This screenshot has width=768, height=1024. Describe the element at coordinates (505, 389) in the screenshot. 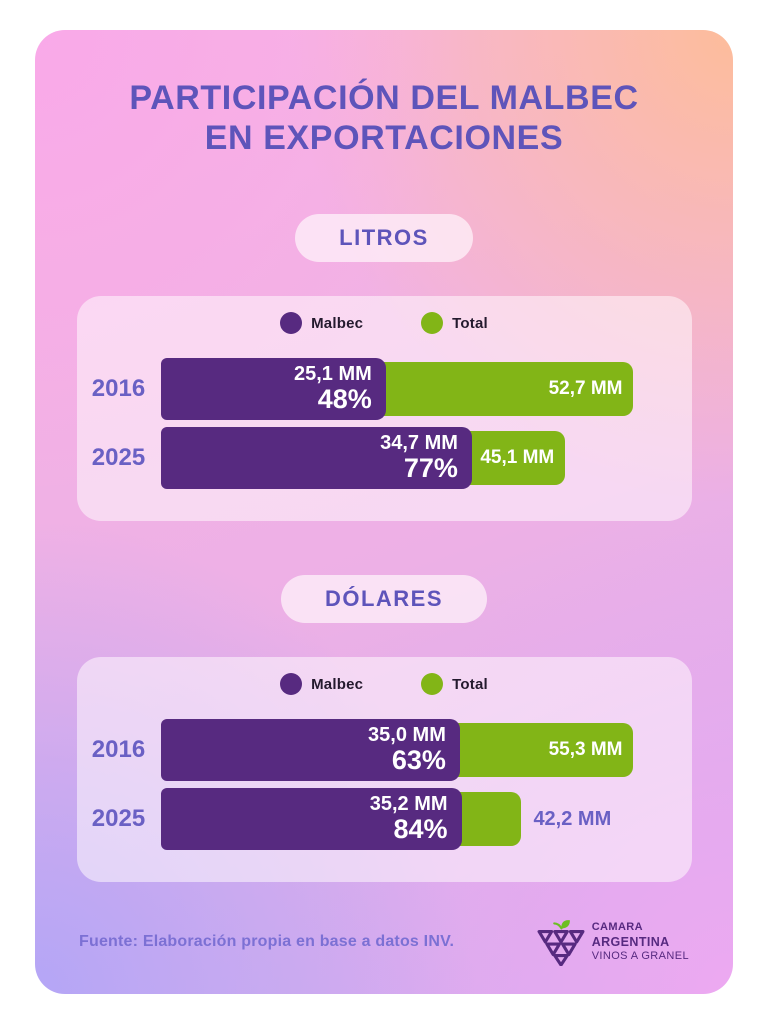

I see `total-bar: 52,7 MM` at that location.